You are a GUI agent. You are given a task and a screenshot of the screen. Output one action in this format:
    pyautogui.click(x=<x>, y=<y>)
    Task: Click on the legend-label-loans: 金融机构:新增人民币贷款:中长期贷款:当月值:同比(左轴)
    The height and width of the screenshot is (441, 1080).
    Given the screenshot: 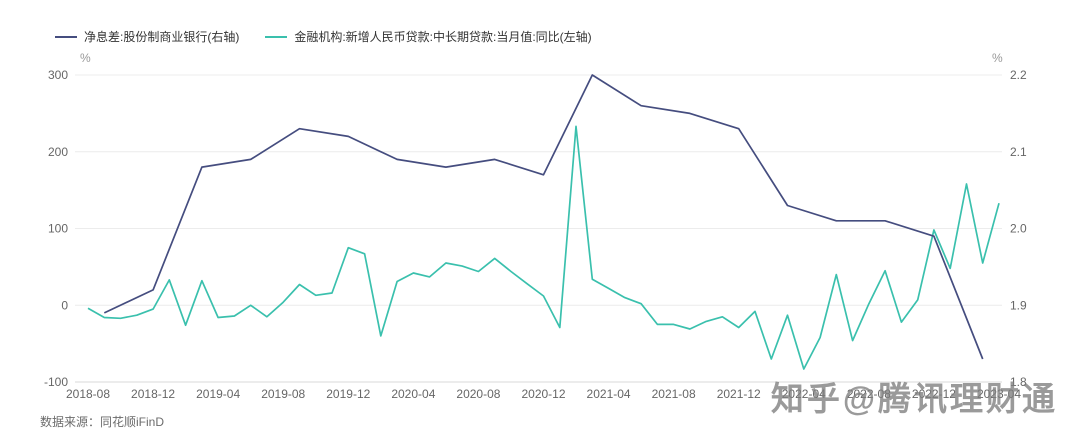 What is the action you would take?
    pyautogui.click(x=443, y=37)
    